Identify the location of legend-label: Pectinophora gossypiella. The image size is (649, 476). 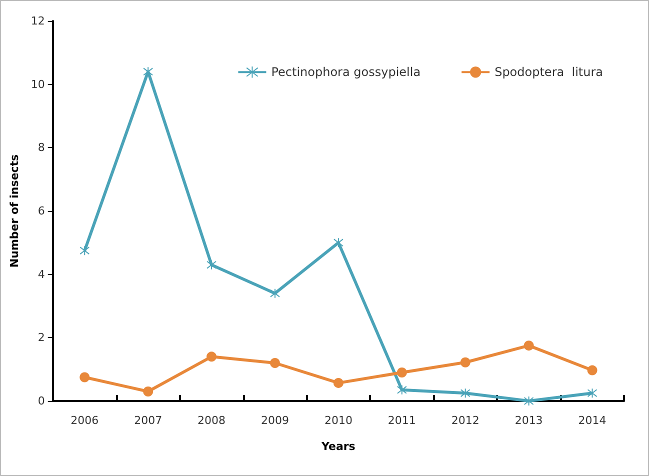
(346, 72).